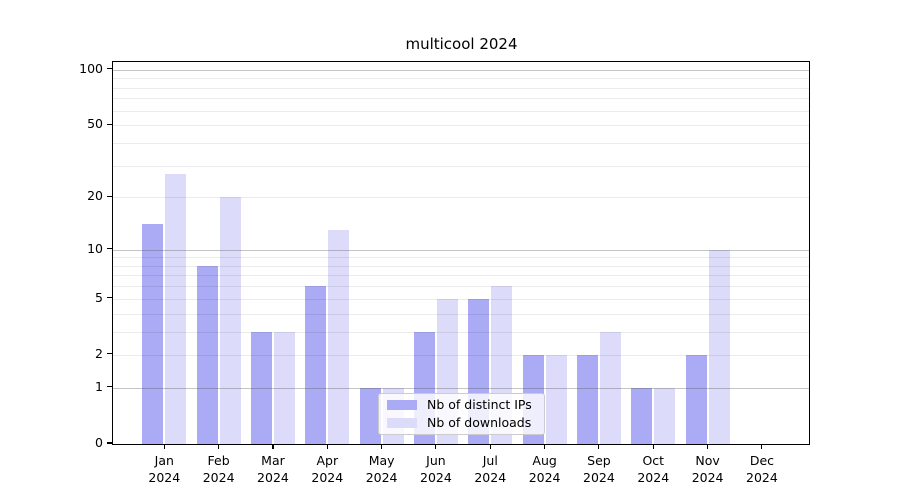 This screenshot has height=500, width=900. Describe the element at coordinates (461, 44) in the screenshot. I see `chart-title: multicool 2024` at that location.